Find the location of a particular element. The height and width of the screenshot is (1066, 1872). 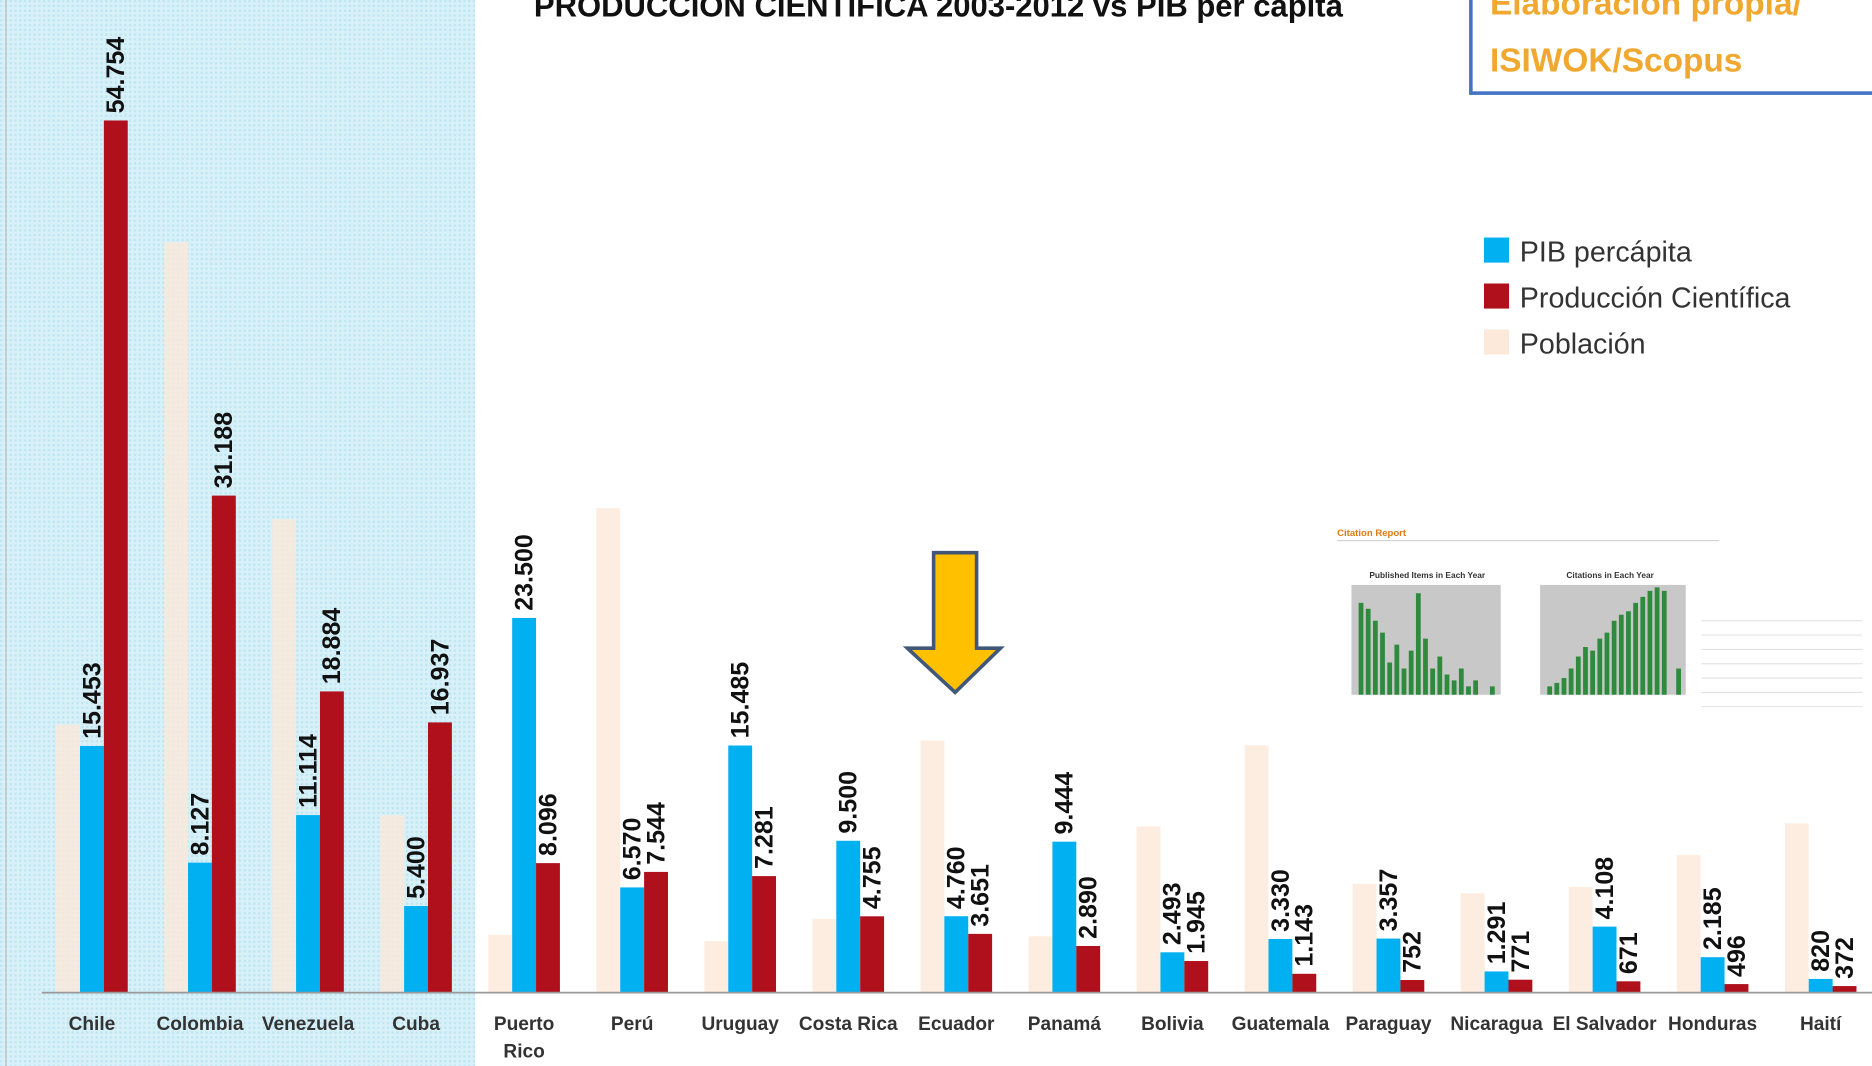

data-label: 496 is located at coordinates (1737, 956).